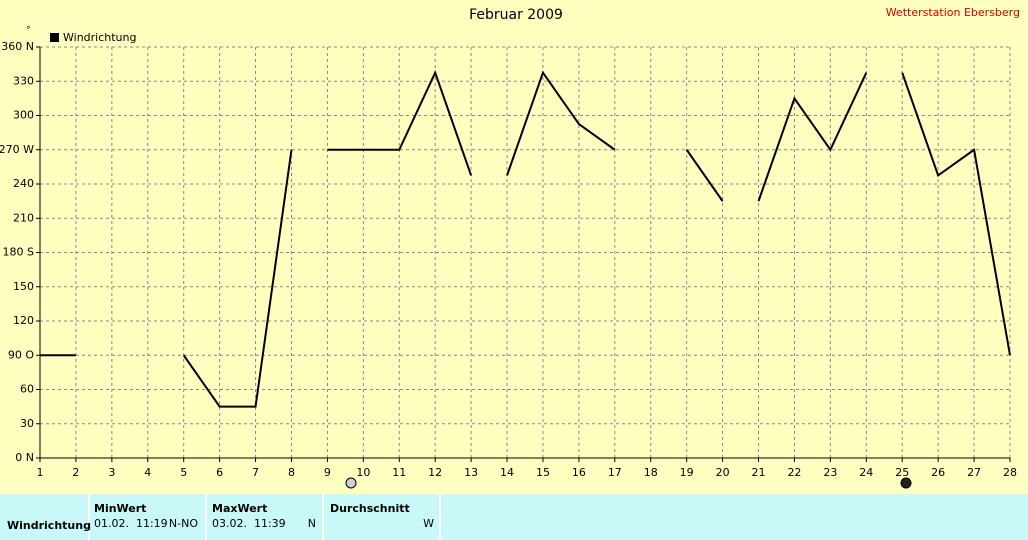  What do you see at coordinates (579, 472) in the screenshot?
I see `x-tick-label: 16` at bounding box center [579, 472].